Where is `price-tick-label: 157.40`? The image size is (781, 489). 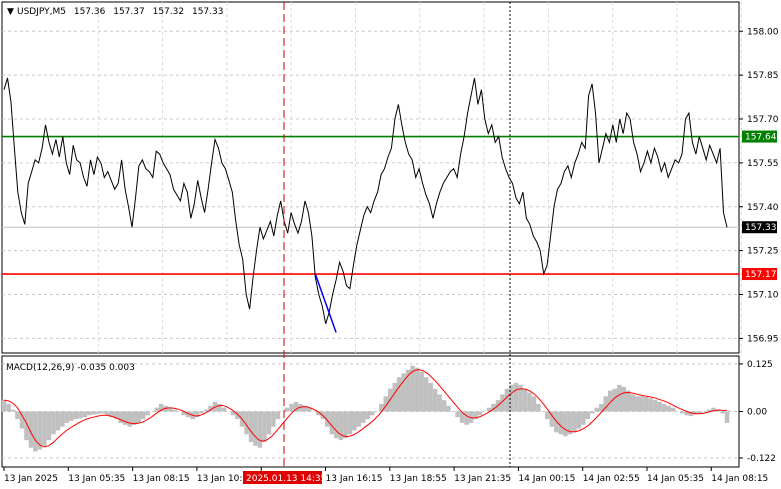
price-tick-label: 157.40 is located at coordinates (763, 208).